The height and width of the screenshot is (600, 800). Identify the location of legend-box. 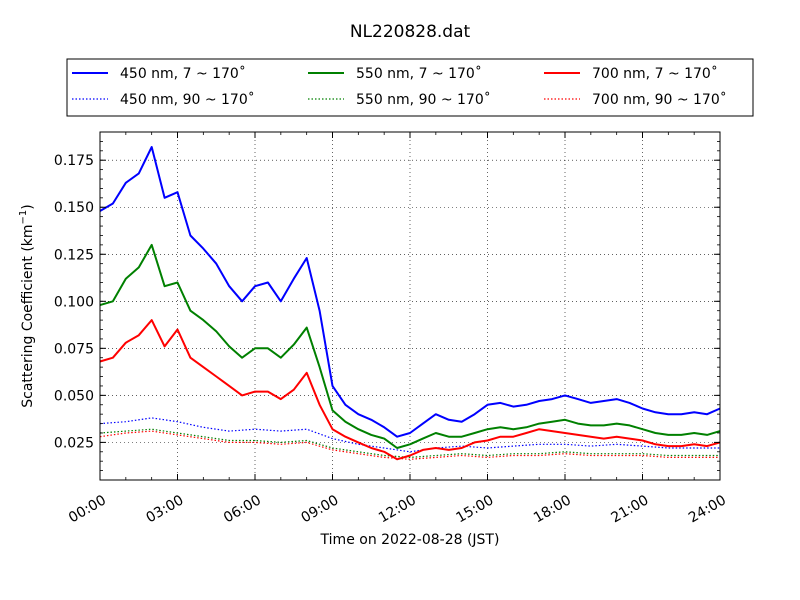
(410, 87).